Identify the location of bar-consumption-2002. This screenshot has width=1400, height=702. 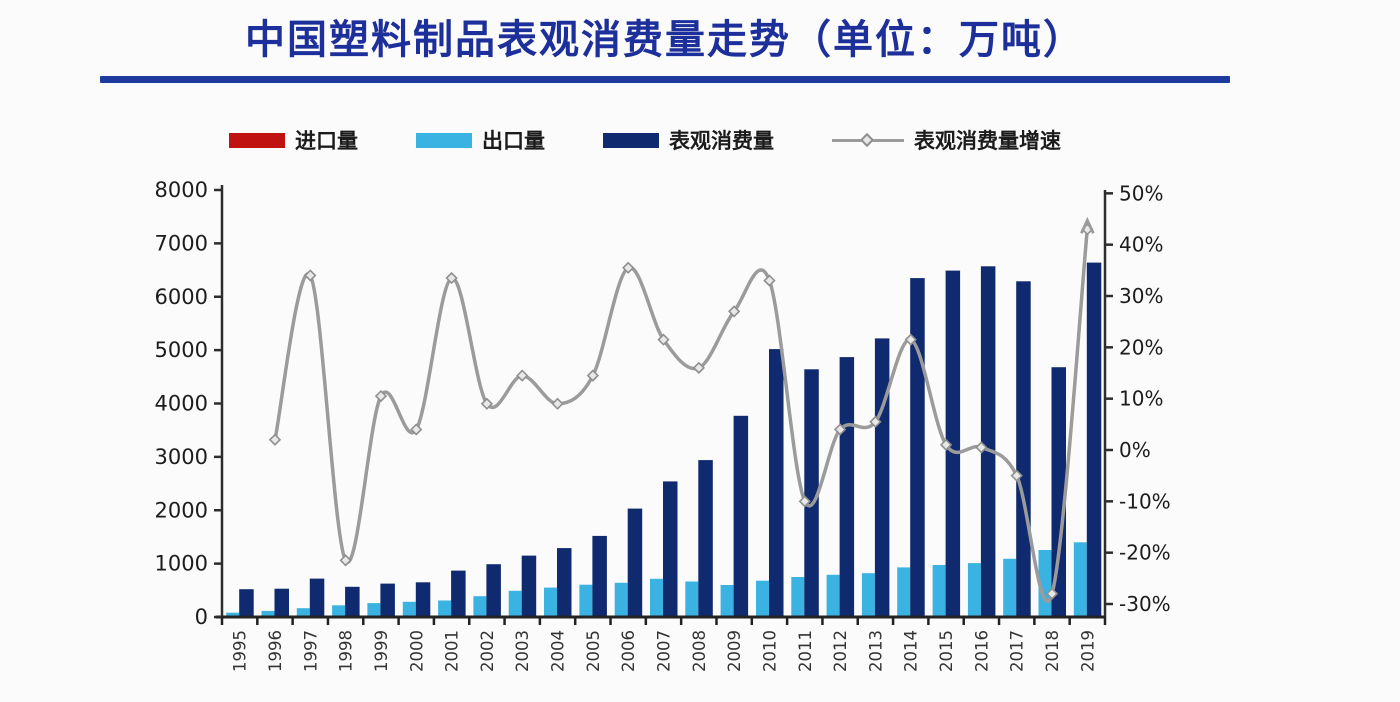
(493, 590).